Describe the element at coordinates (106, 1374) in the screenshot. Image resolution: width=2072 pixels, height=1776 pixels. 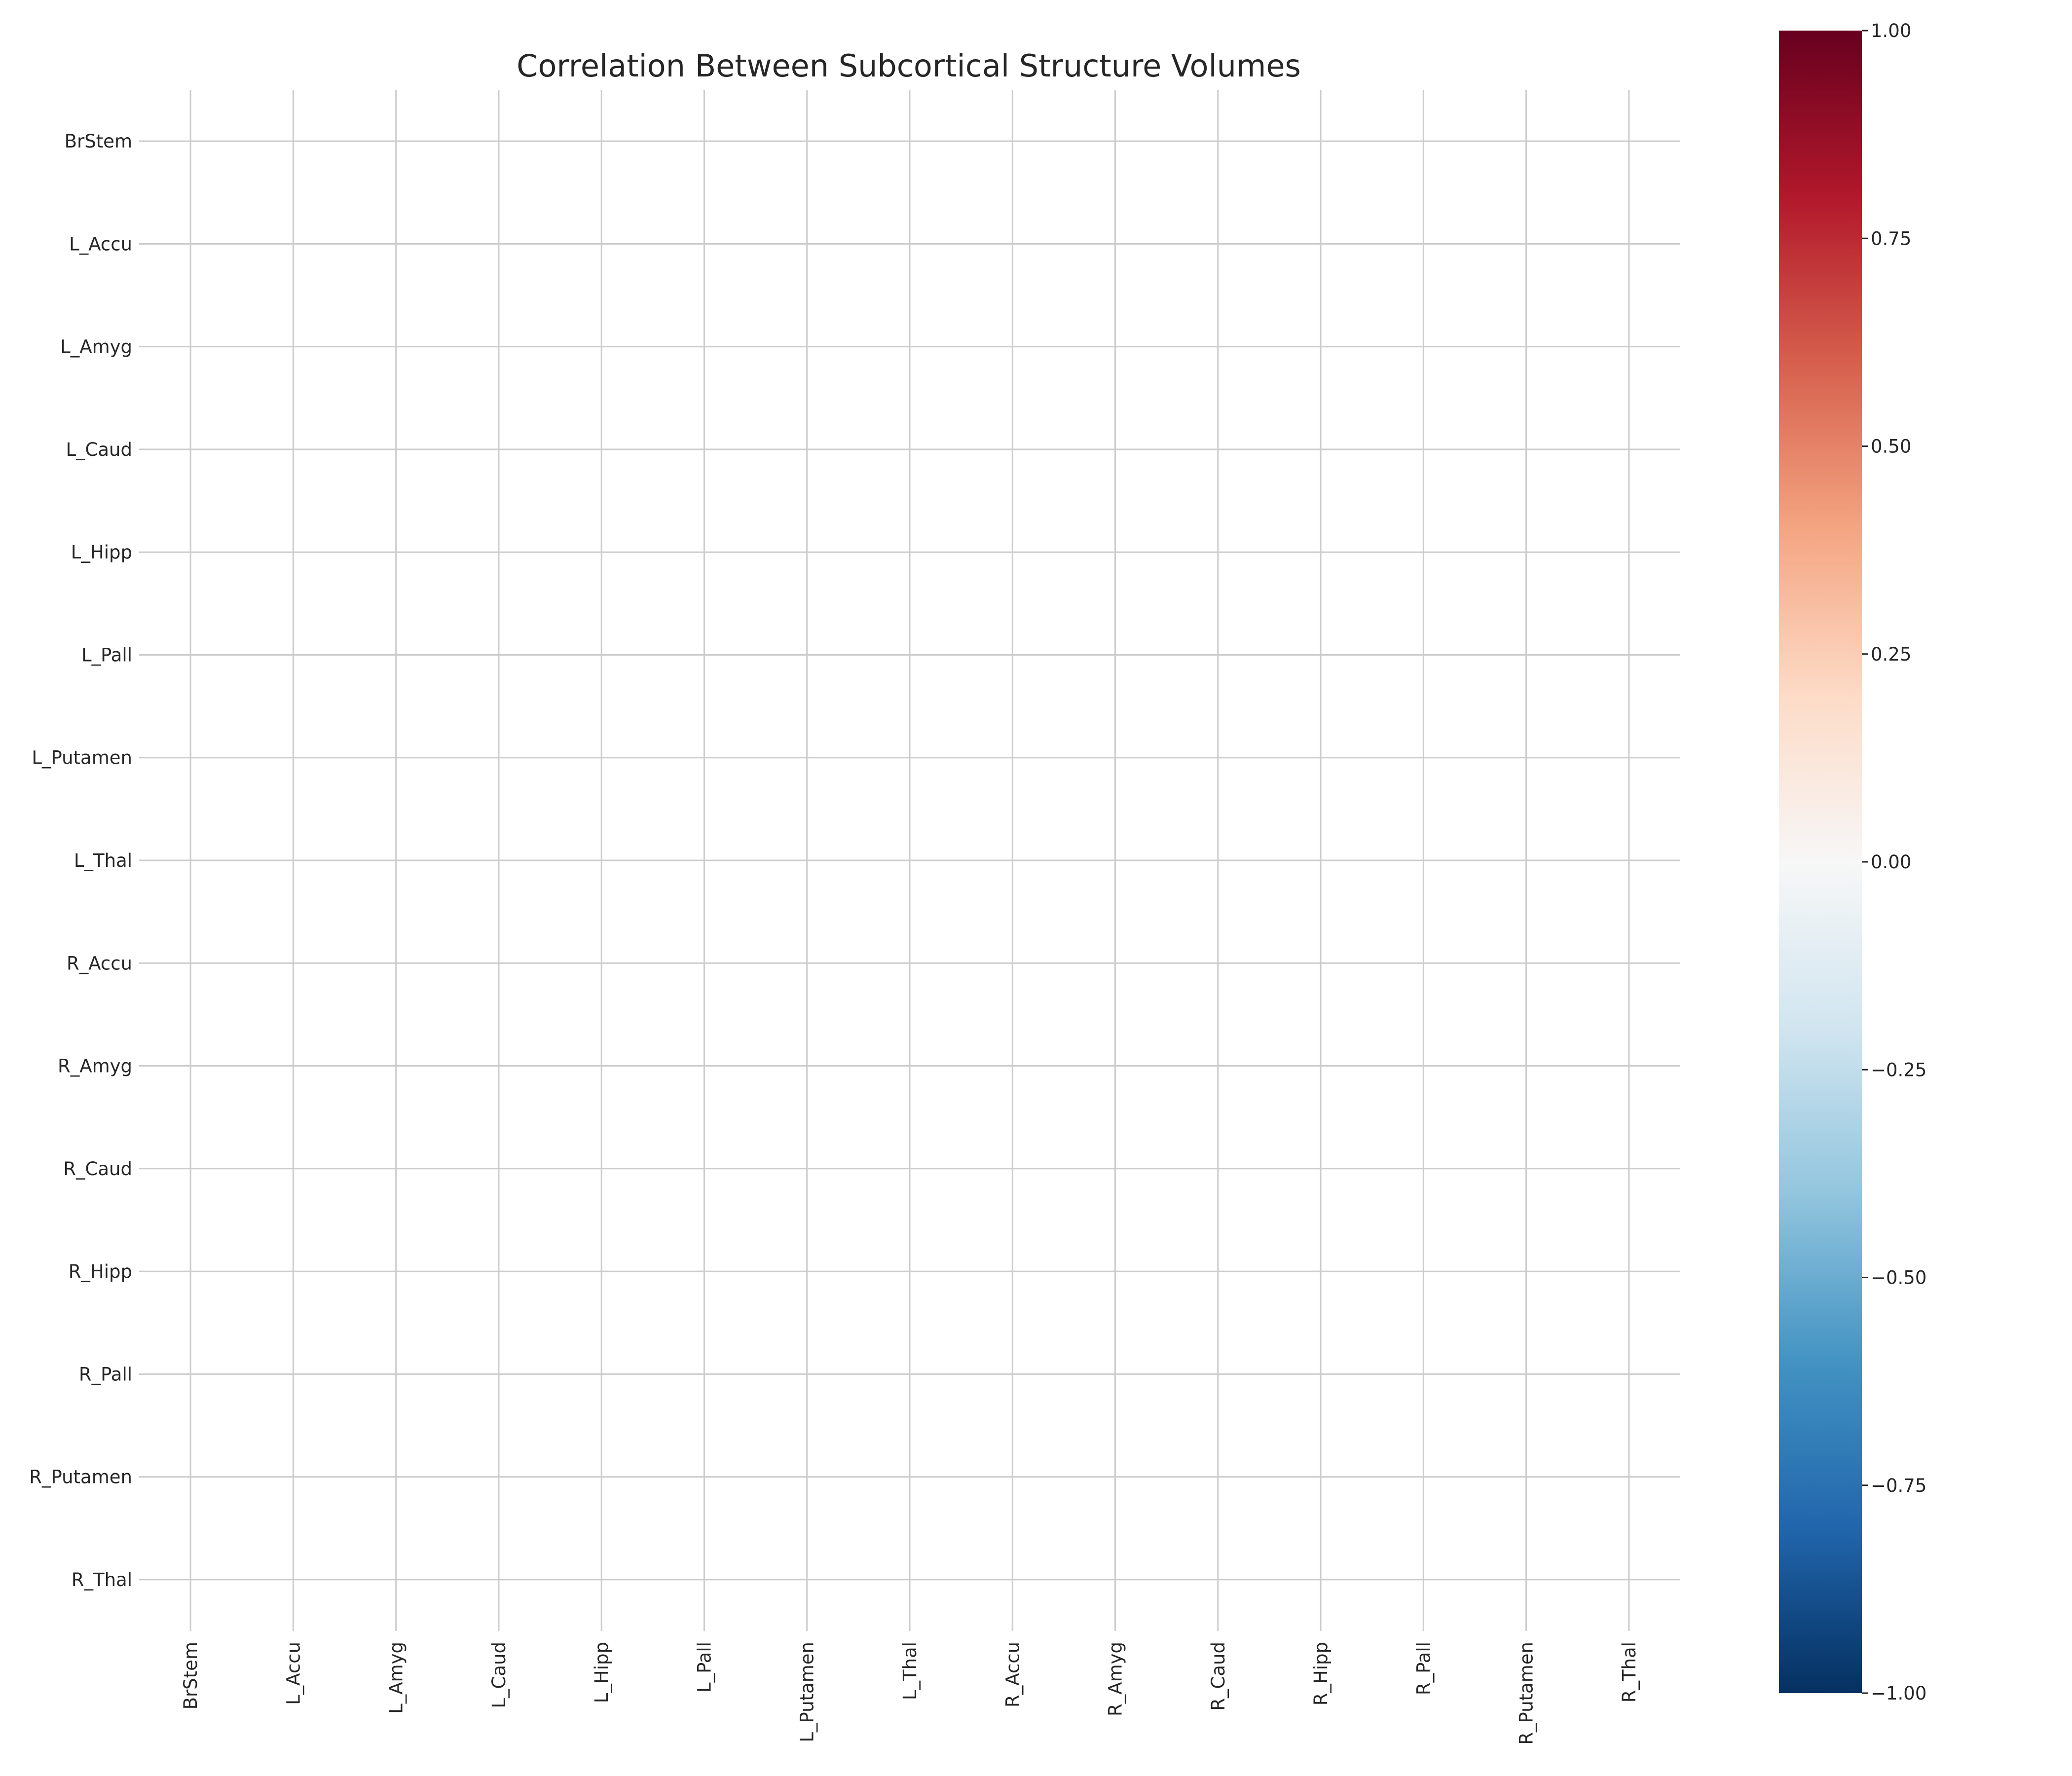
I see `y-tick-label-r_pall: R_Pall` at that location.